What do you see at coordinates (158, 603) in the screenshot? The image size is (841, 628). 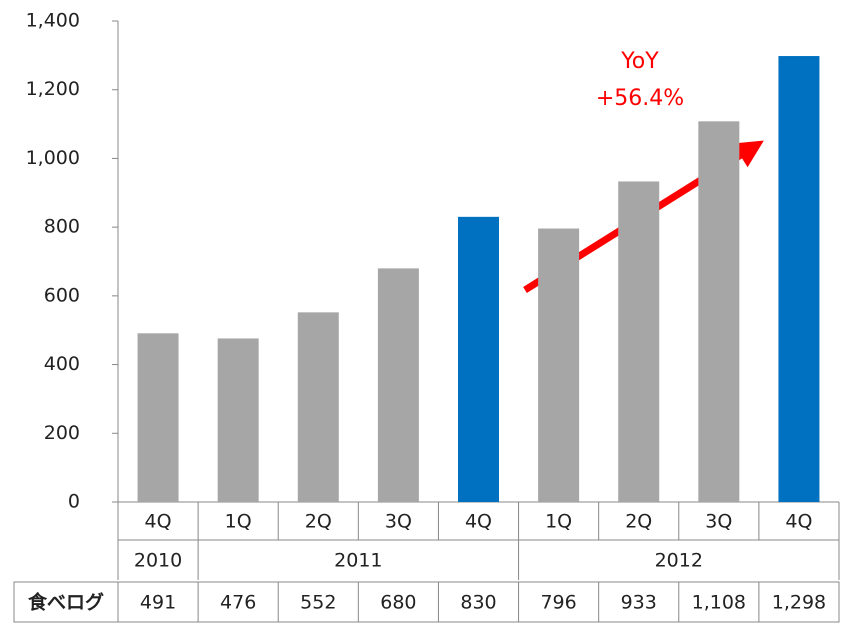 I see `data-value: 491` at bounding box center [158, 603].